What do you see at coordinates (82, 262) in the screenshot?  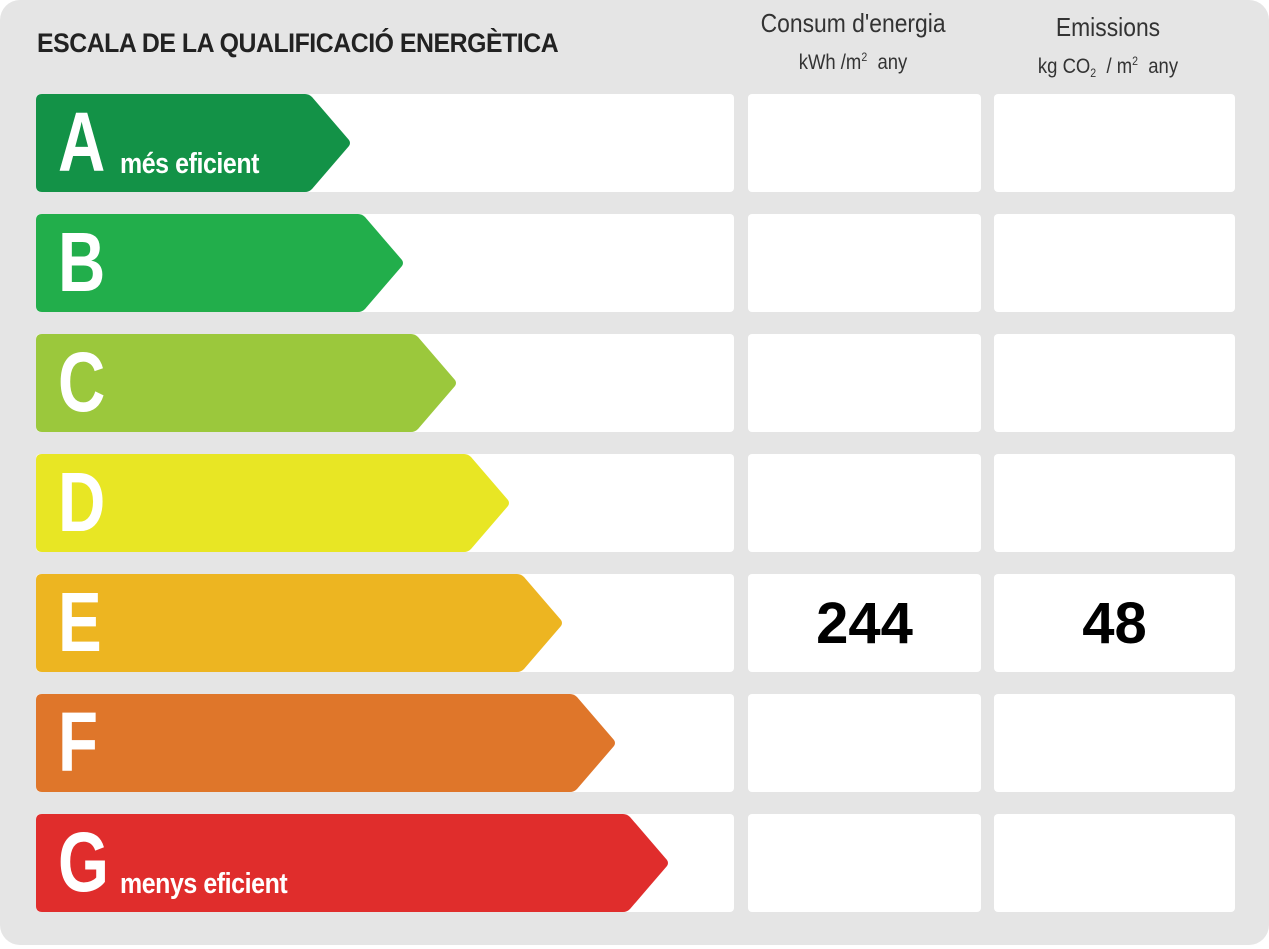 I see `rating-letter: B` at bounding box center [82, 262].